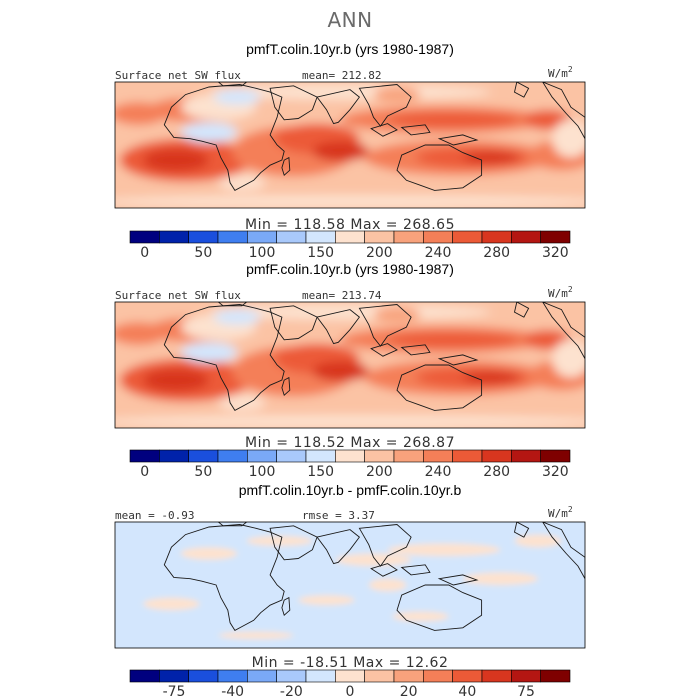 The width and height of the screenshot is (700, 700). I want to click on field-contours, so click(350, 585).